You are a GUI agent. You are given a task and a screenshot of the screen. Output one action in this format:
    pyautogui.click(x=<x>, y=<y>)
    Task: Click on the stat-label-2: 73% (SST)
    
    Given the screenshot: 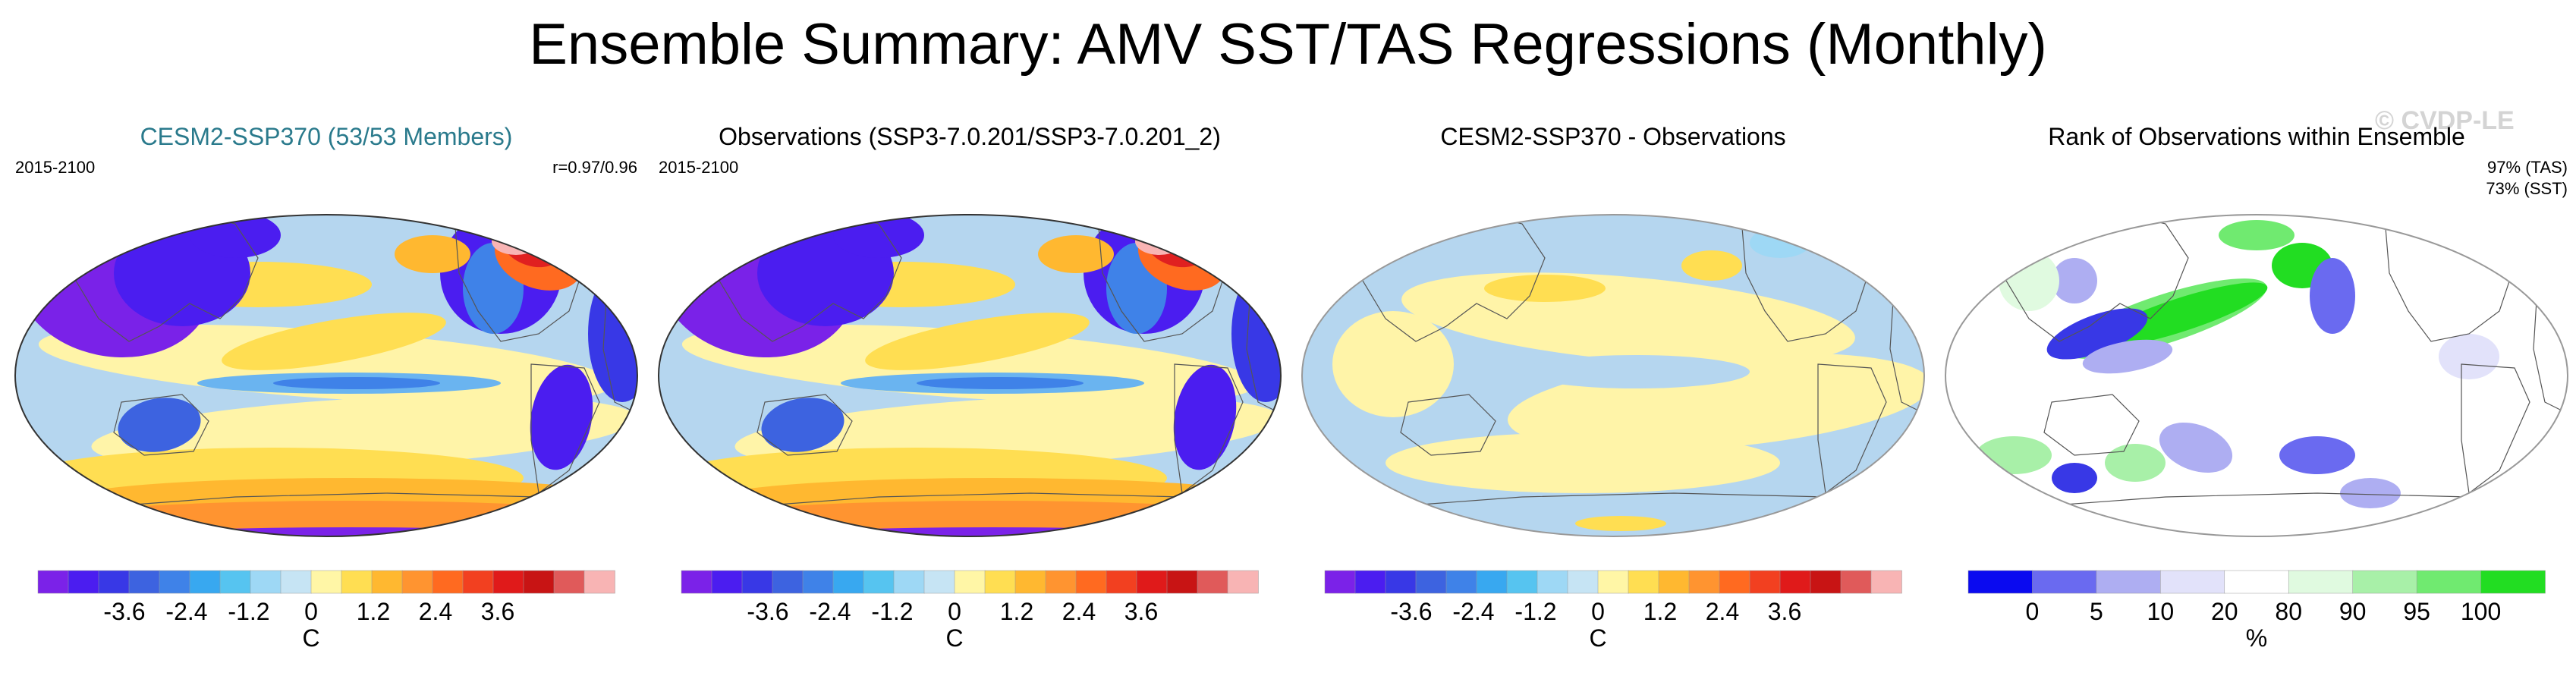 What is the action you would take?
    pyautogui.click(x=2527, y=188)
    